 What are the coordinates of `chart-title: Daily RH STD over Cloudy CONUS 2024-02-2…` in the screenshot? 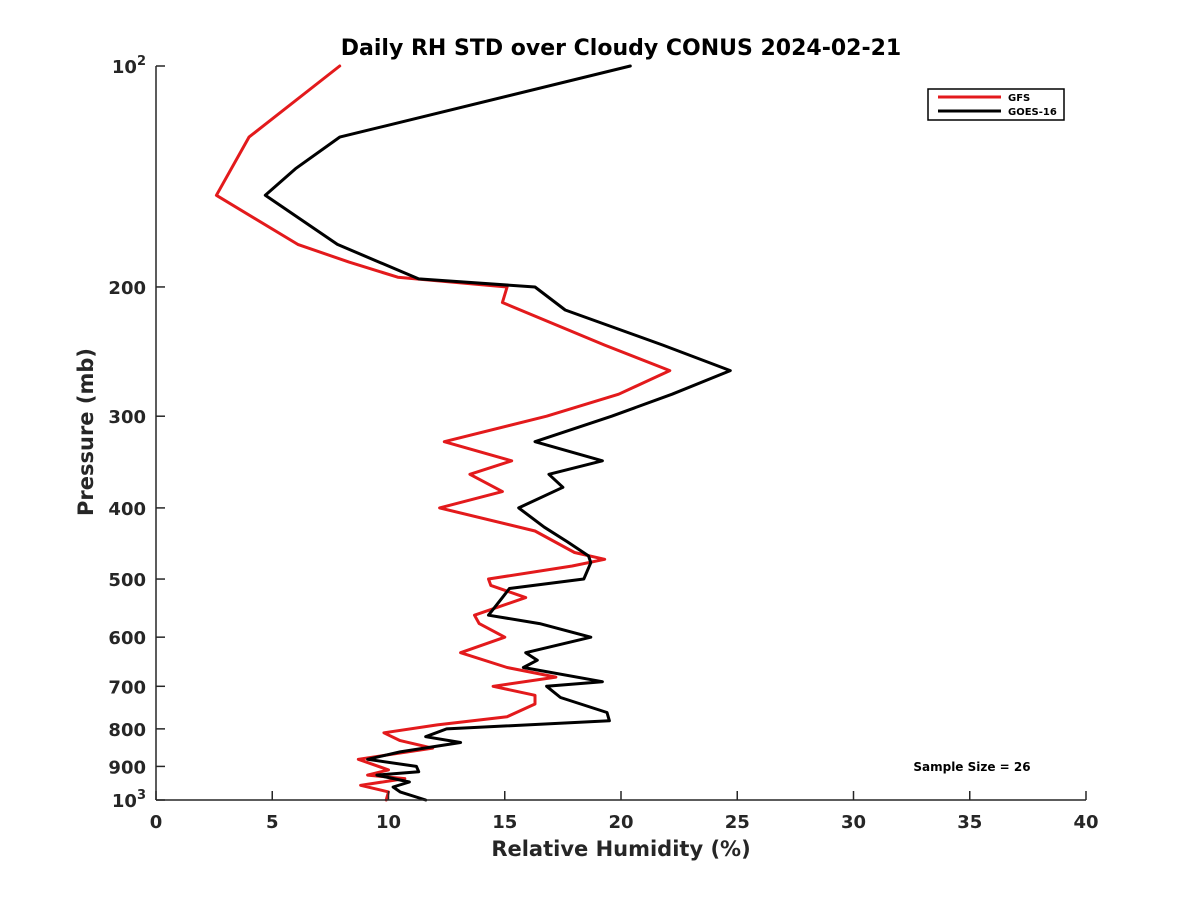 It's located at (621, 48).